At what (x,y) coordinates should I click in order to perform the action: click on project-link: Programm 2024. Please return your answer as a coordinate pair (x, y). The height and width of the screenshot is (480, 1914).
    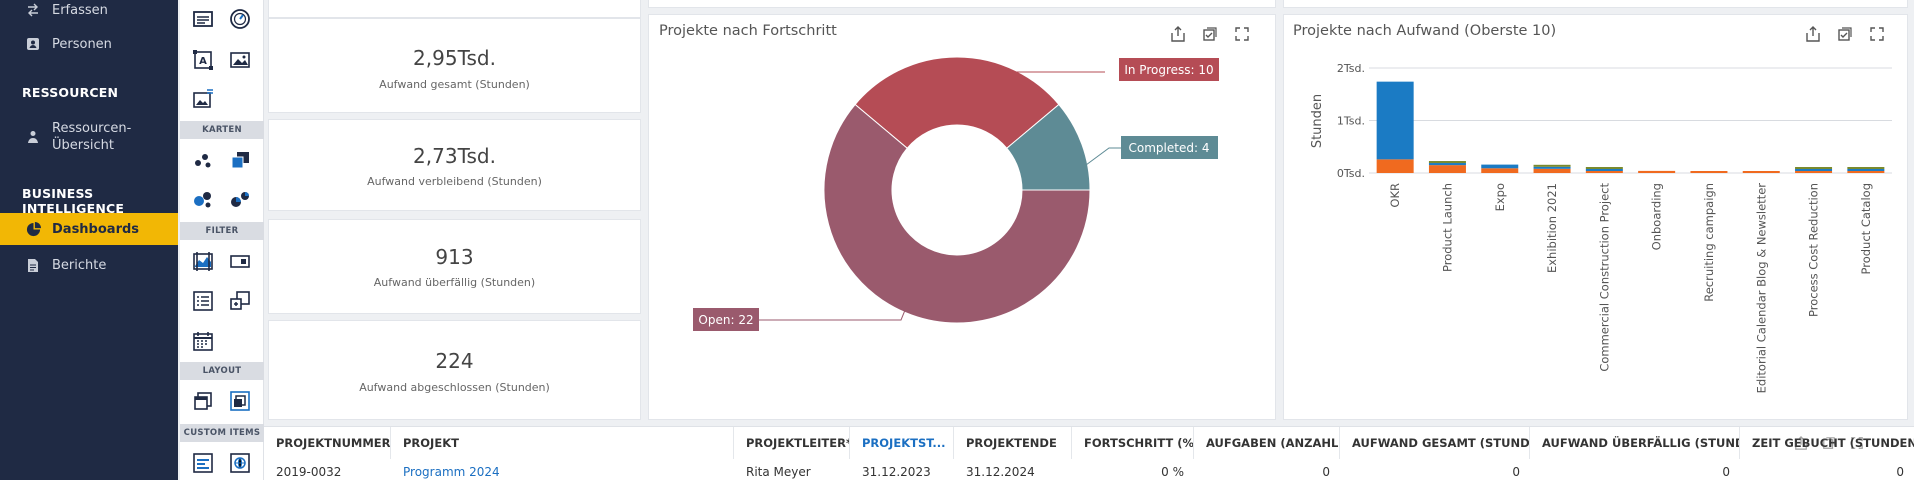
    Looking at the image, I should click on (451, 472).